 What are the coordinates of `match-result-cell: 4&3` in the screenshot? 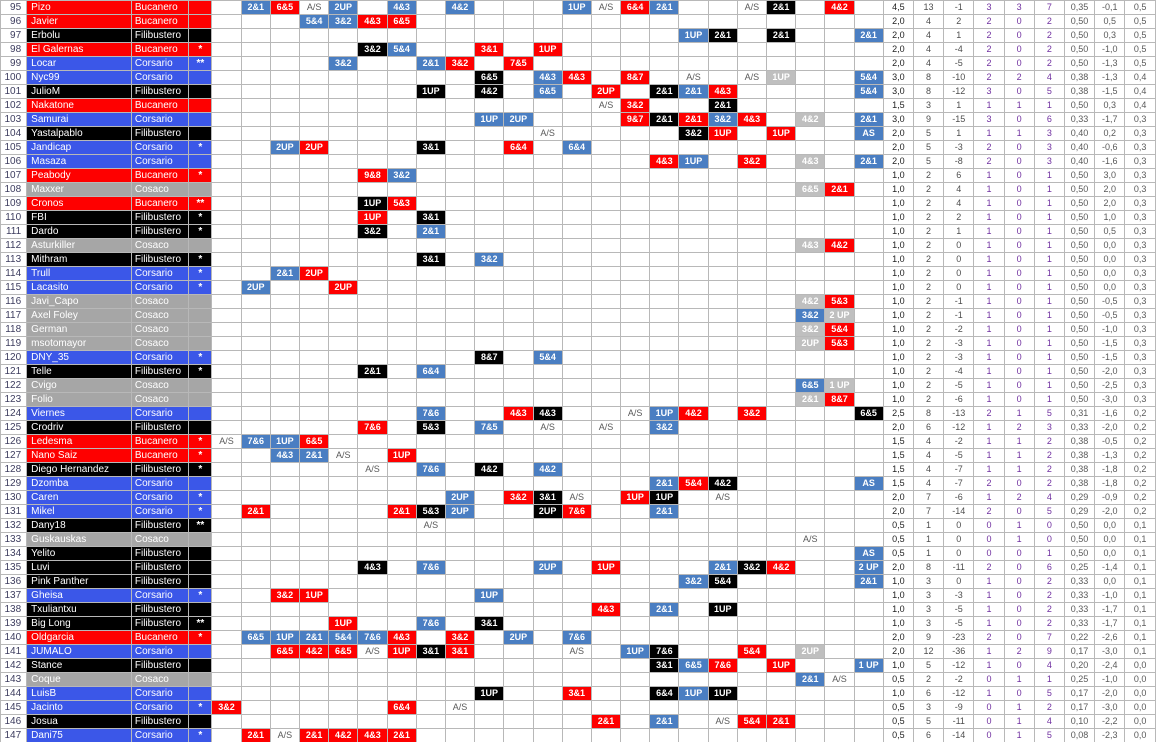 It's located at (372, 567).